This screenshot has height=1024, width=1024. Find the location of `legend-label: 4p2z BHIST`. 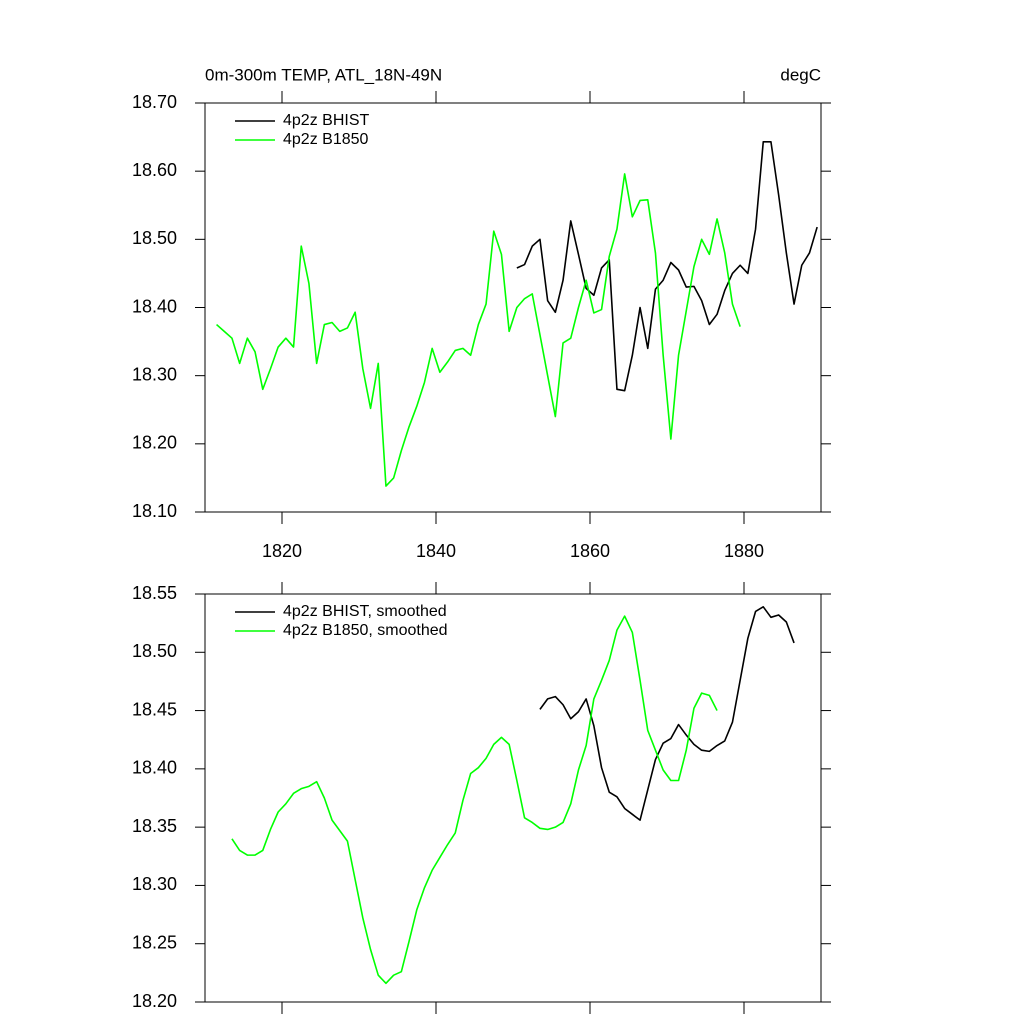

legend-label: 4p2z BHIST is located at coordinates (326, 120).